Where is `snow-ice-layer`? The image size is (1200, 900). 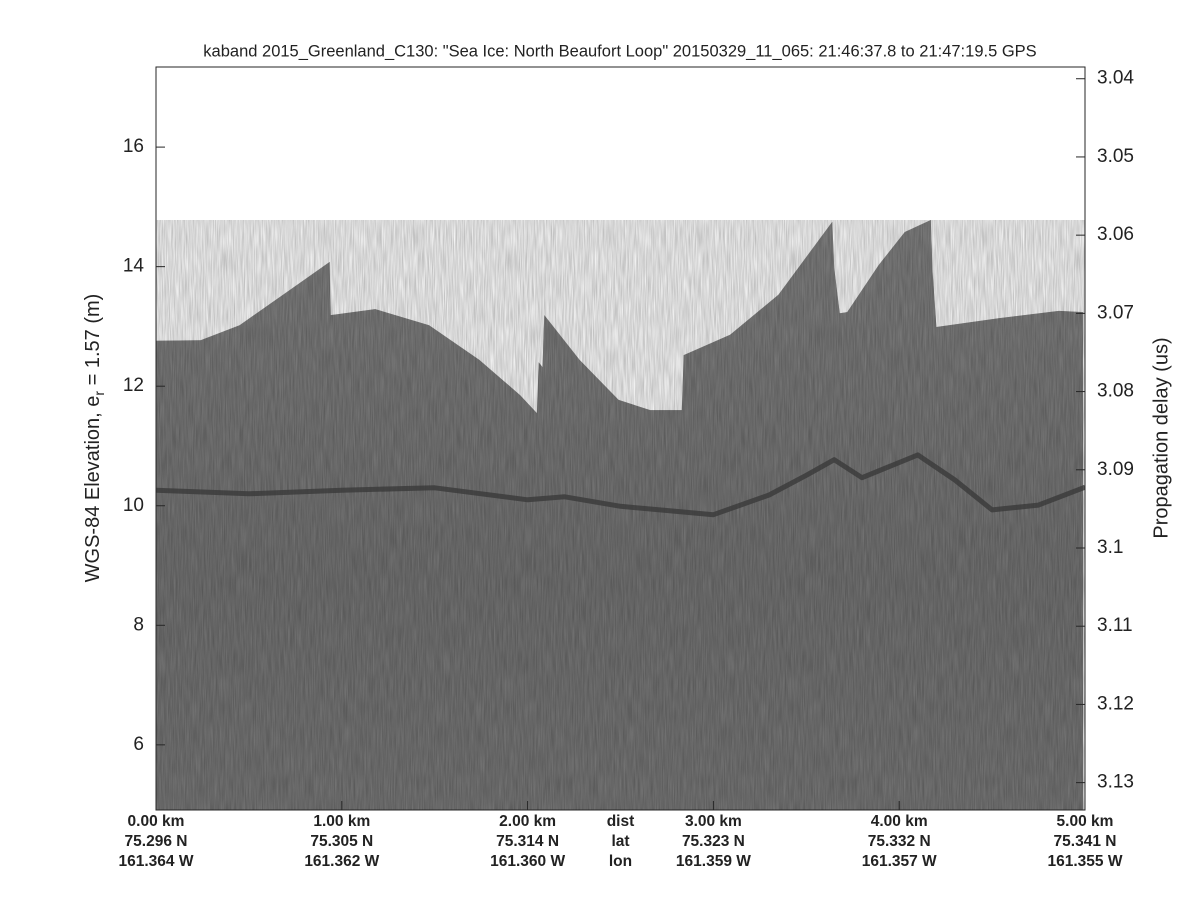 snow-ice-layer is located at coordinates (620, 485).